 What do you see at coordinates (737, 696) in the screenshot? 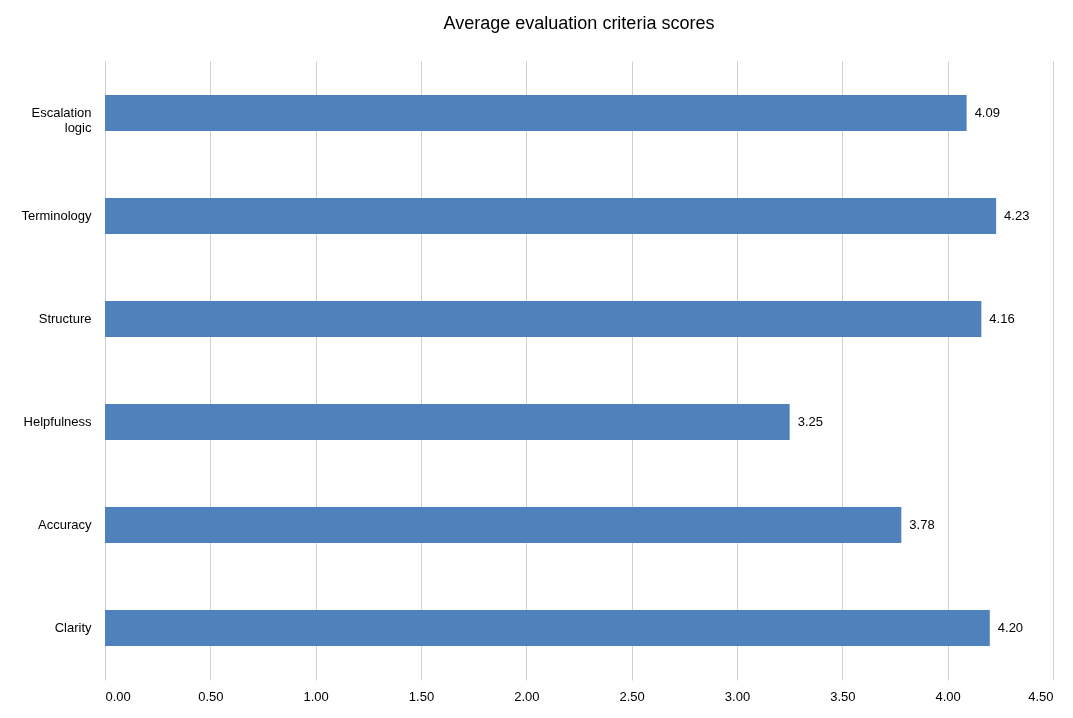
I see `x-tick-label: 3.00` at bounding box center [737, 696].